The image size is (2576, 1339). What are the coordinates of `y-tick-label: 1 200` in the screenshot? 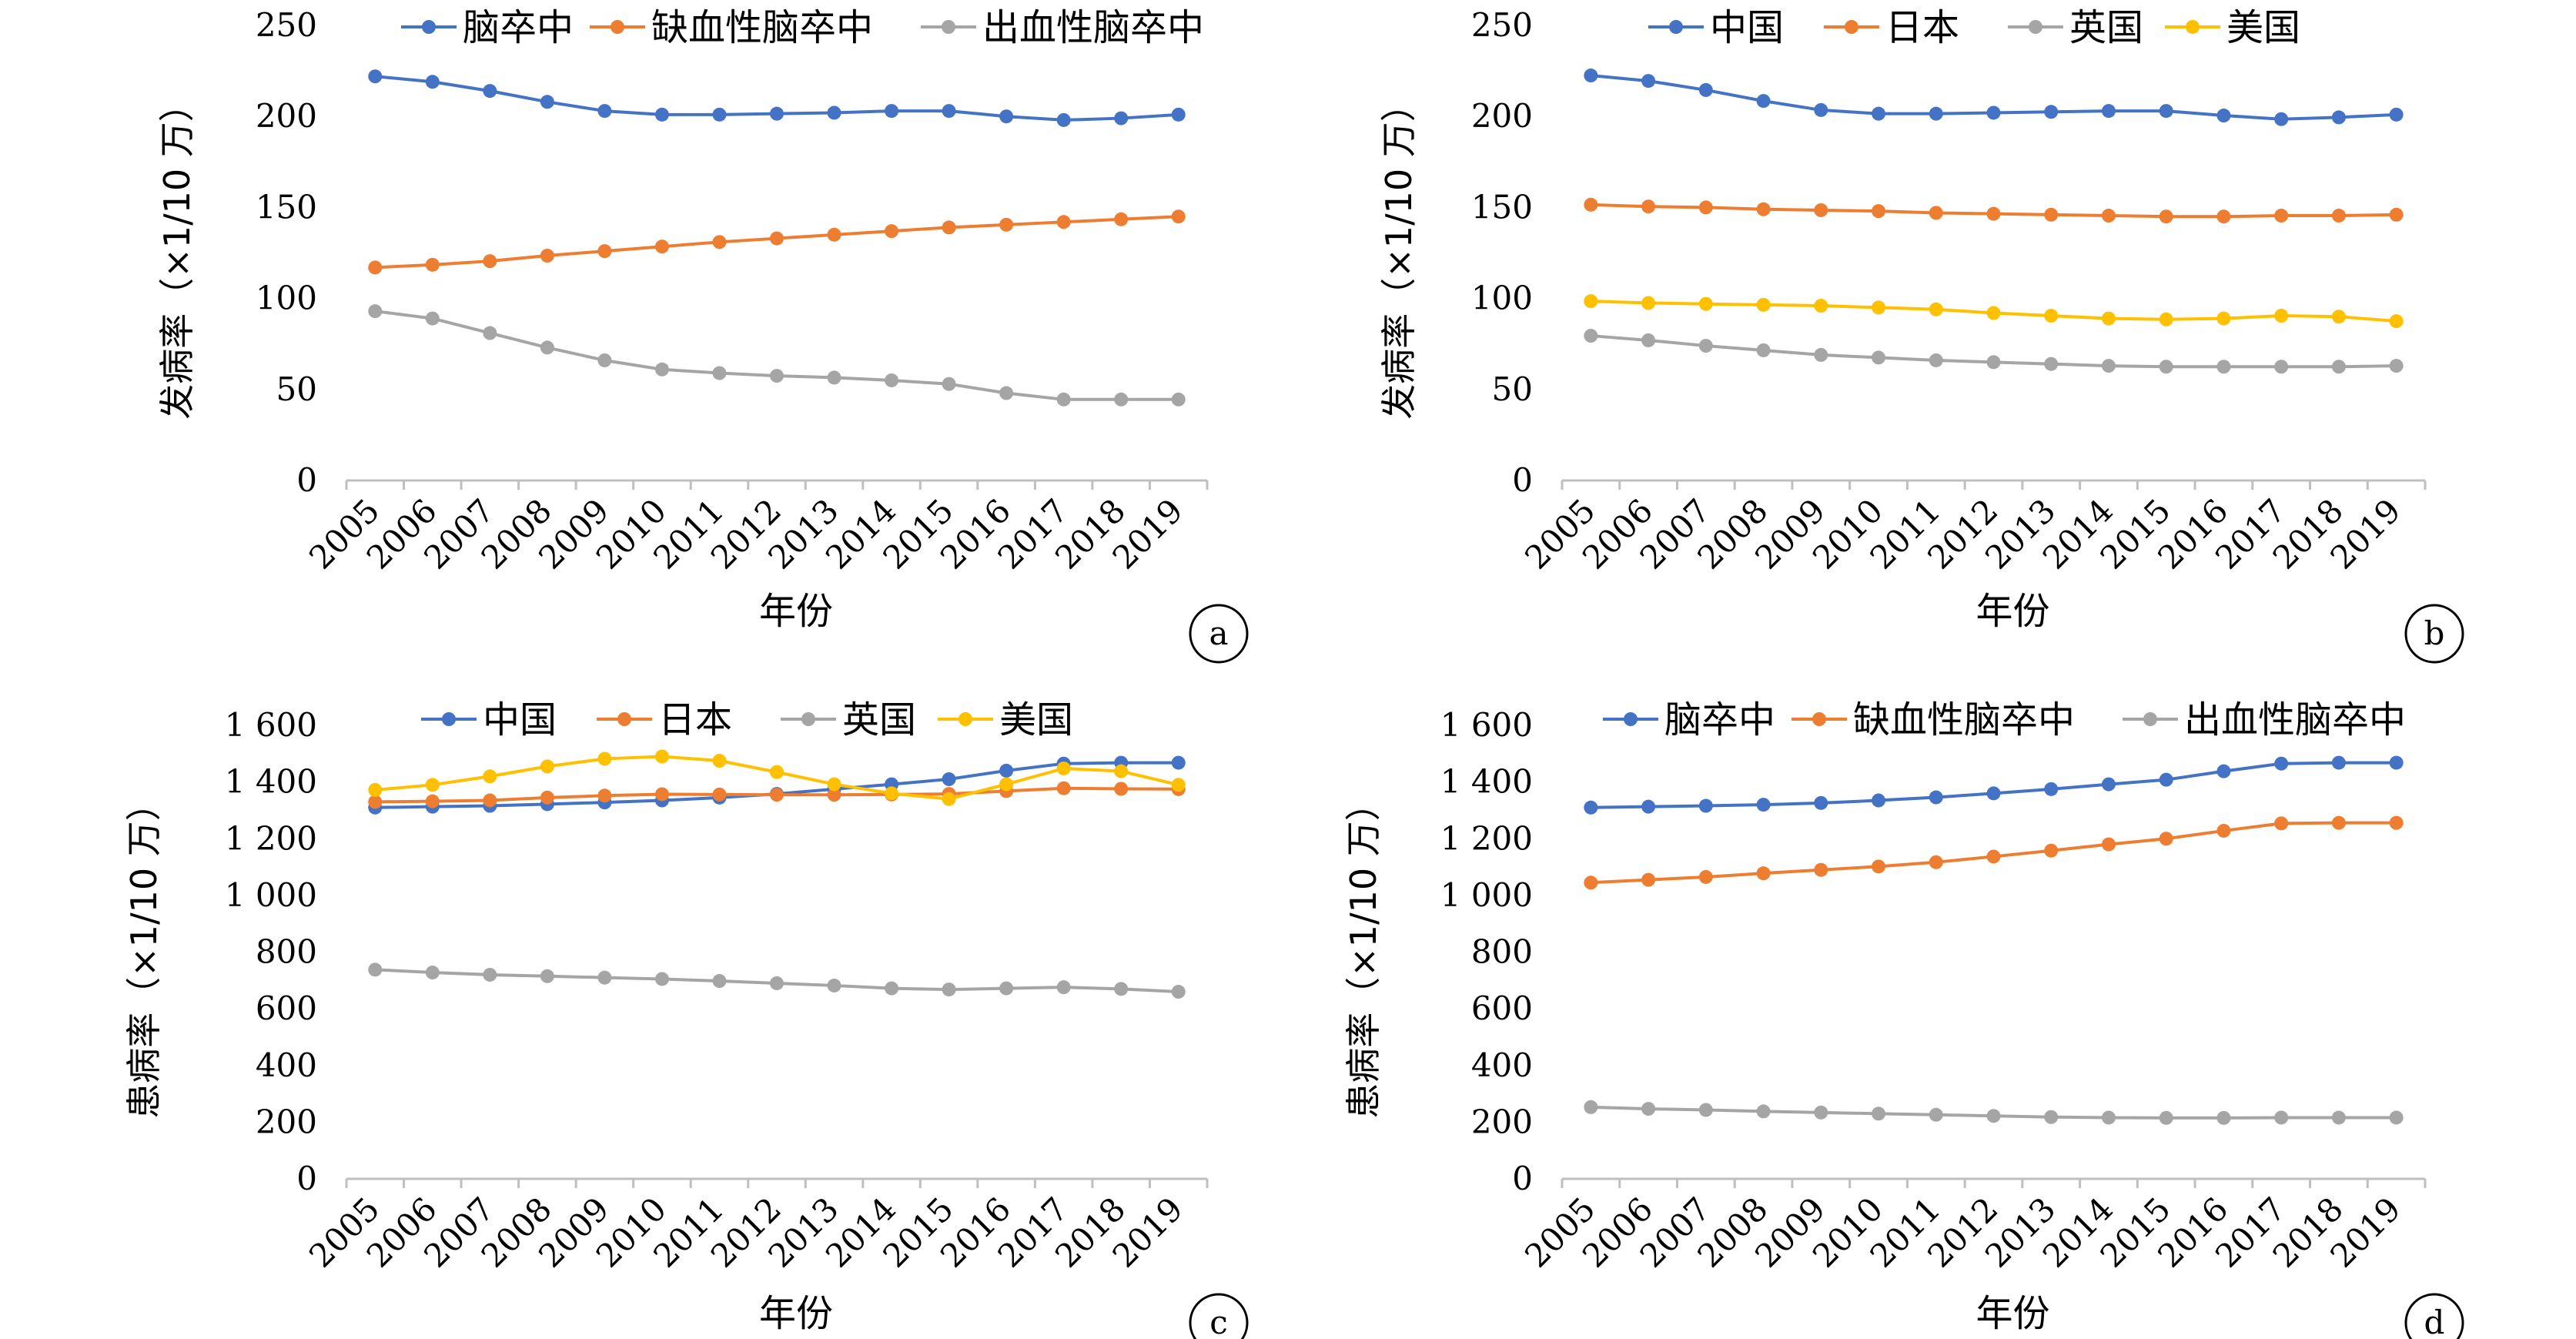 It's located at (1487, 838).